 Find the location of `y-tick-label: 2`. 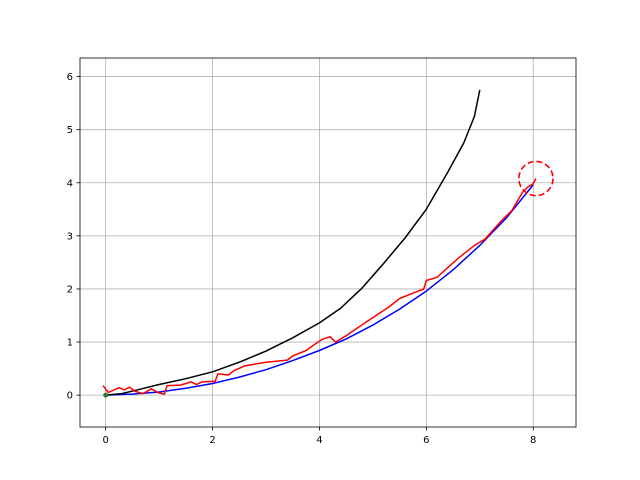

y-tick-label: 2 is located at coordinates (70, 289).